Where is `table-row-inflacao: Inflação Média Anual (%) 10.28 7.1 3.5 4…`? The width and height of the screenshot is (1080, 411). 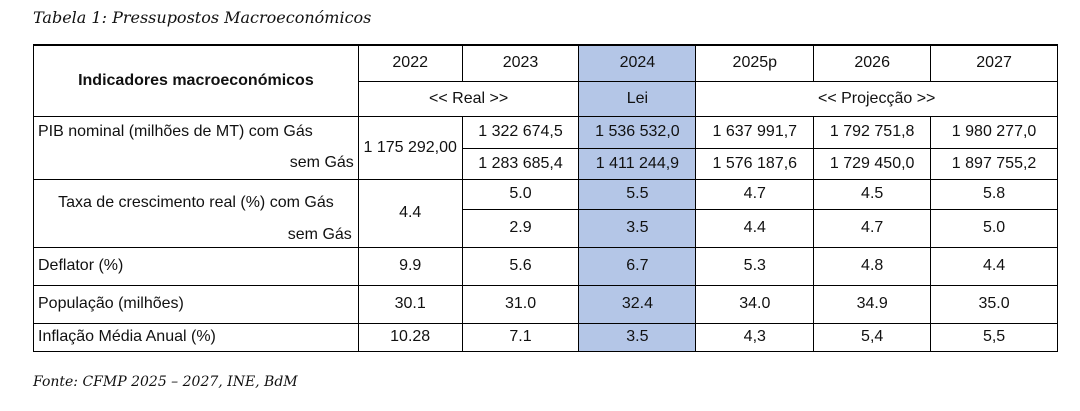
table-row-inflacao: Inflação Média Anual (%) 10.28 7.1 3.5 4… is located at coordinates (545, 337).